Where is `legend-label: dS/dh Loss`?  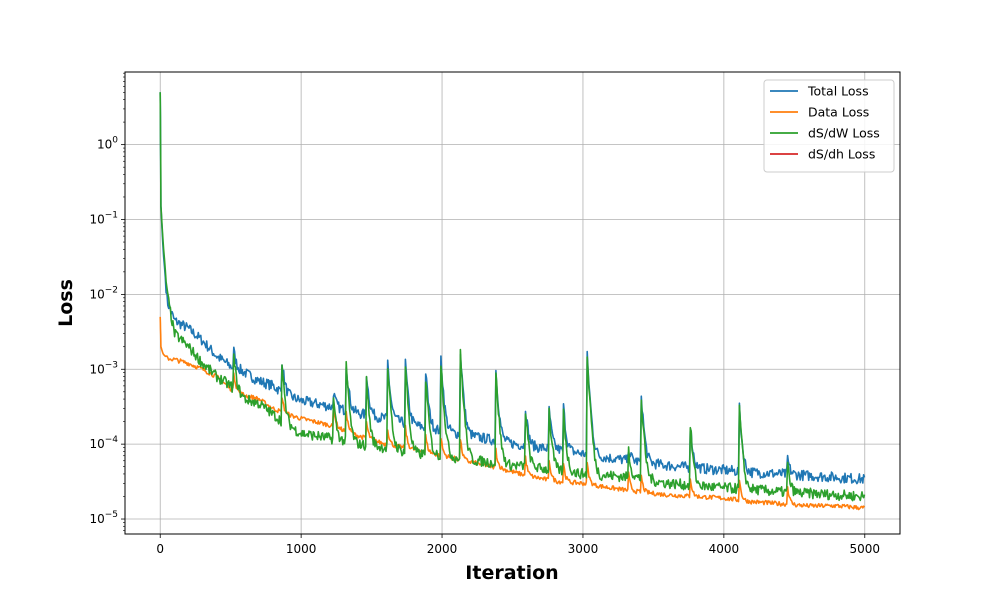 legend-label: dS/dh Loss is located at coordinates (841, 154).